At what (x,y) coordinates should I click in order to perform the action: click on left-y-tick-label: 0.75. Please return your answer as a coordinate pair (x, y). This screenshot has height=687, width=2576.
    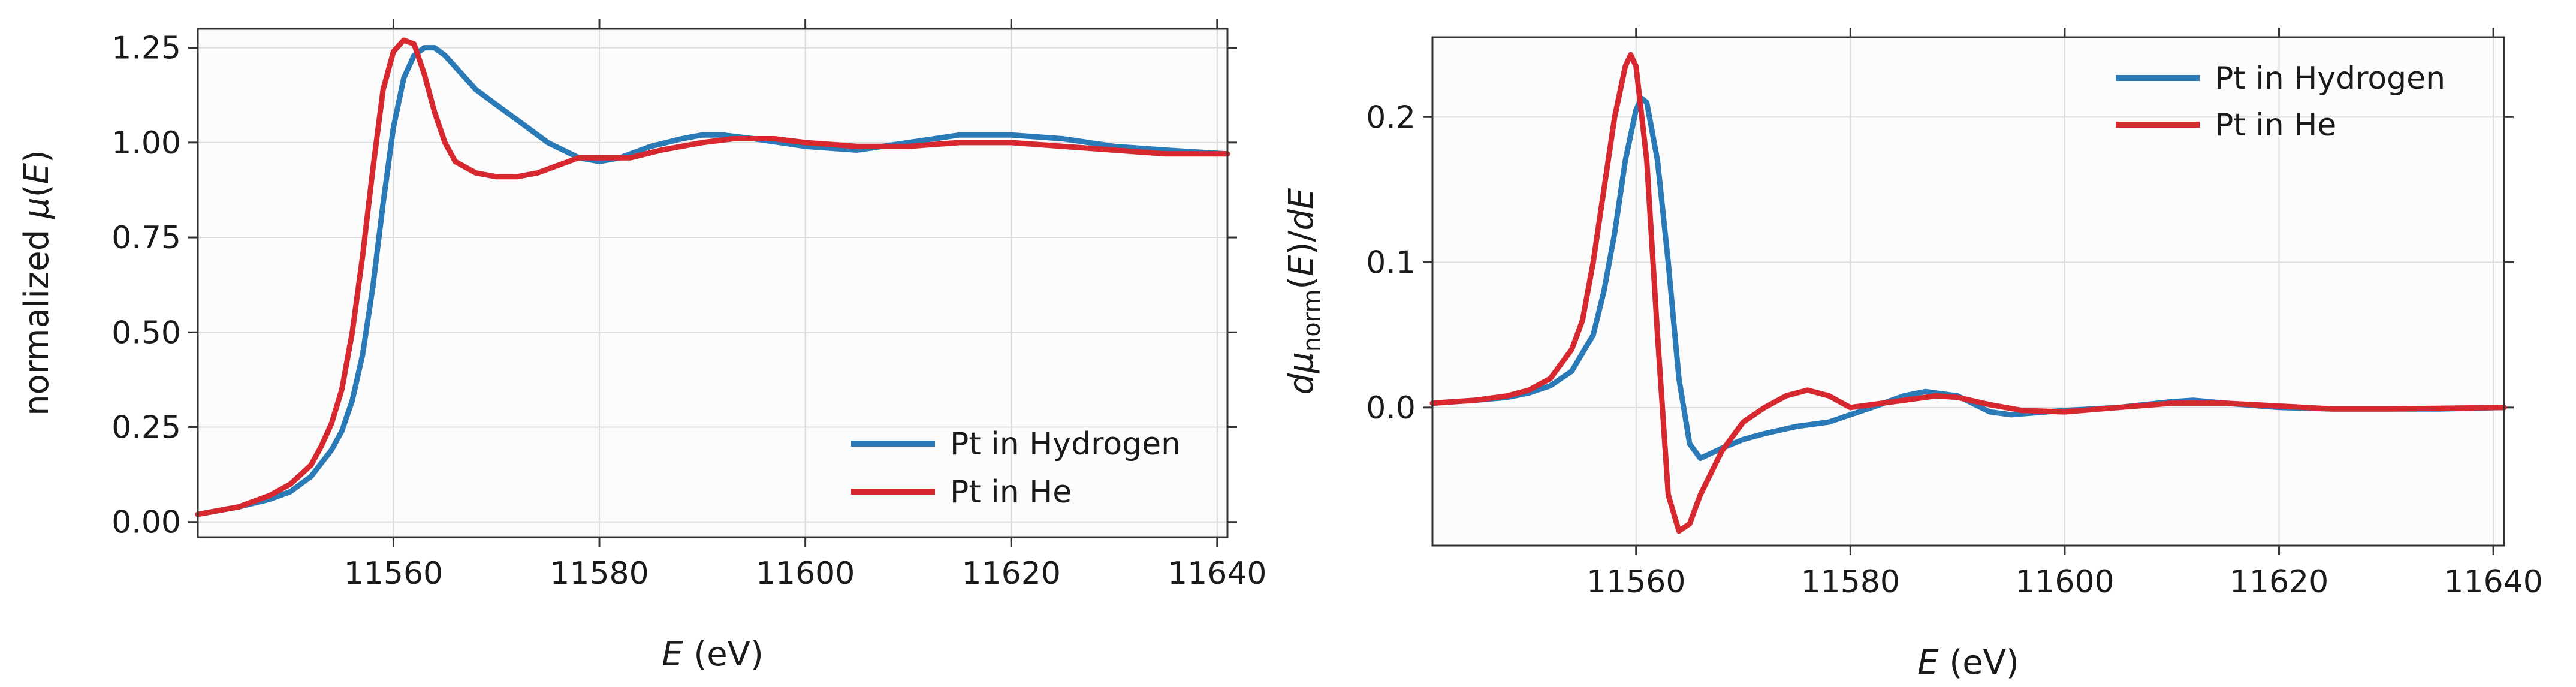
    Looking at the image, I should click on (146, 238).